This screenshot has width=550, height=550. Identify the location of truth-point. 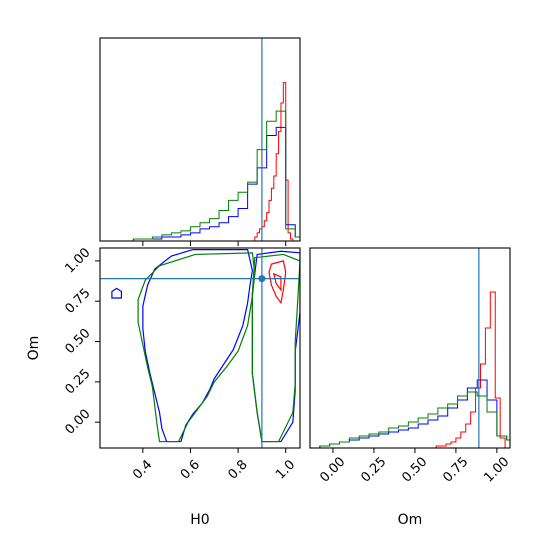
(262, 279).